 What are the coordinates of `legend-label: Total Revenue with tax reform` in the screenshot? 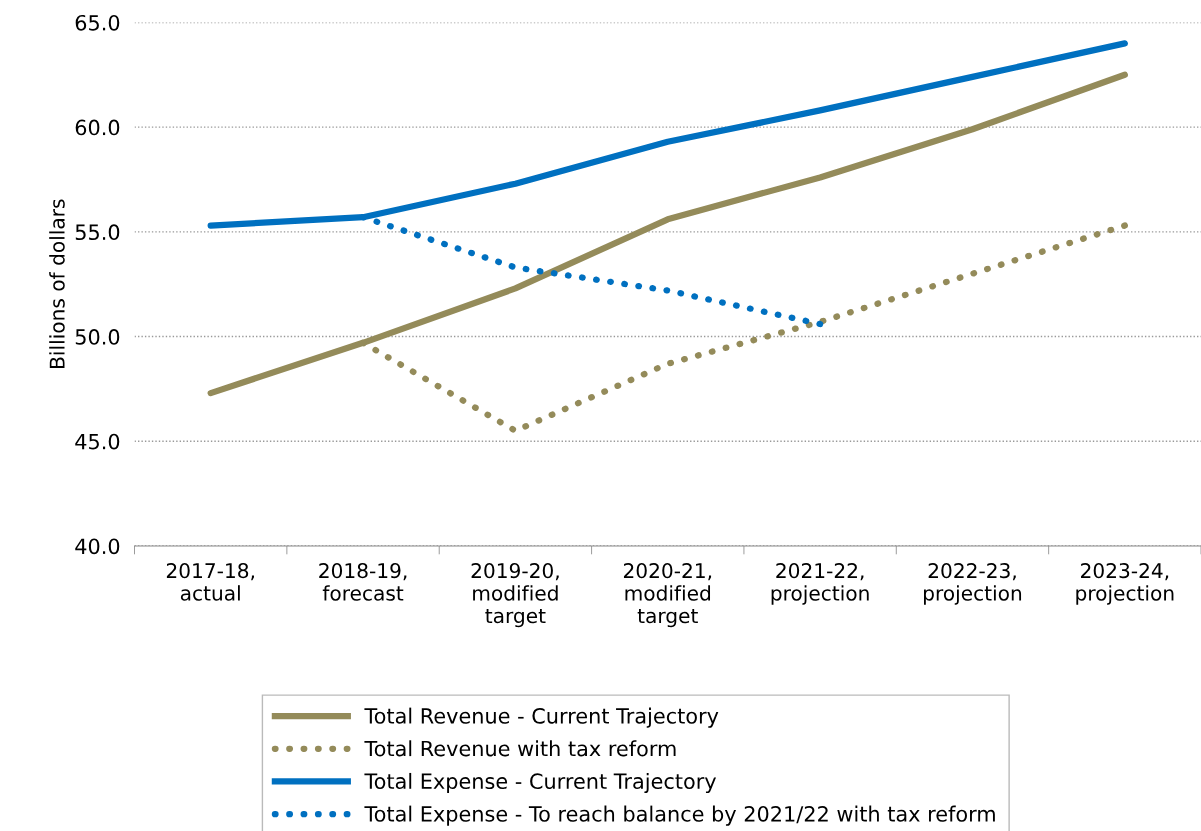 It's located at (520, 748).